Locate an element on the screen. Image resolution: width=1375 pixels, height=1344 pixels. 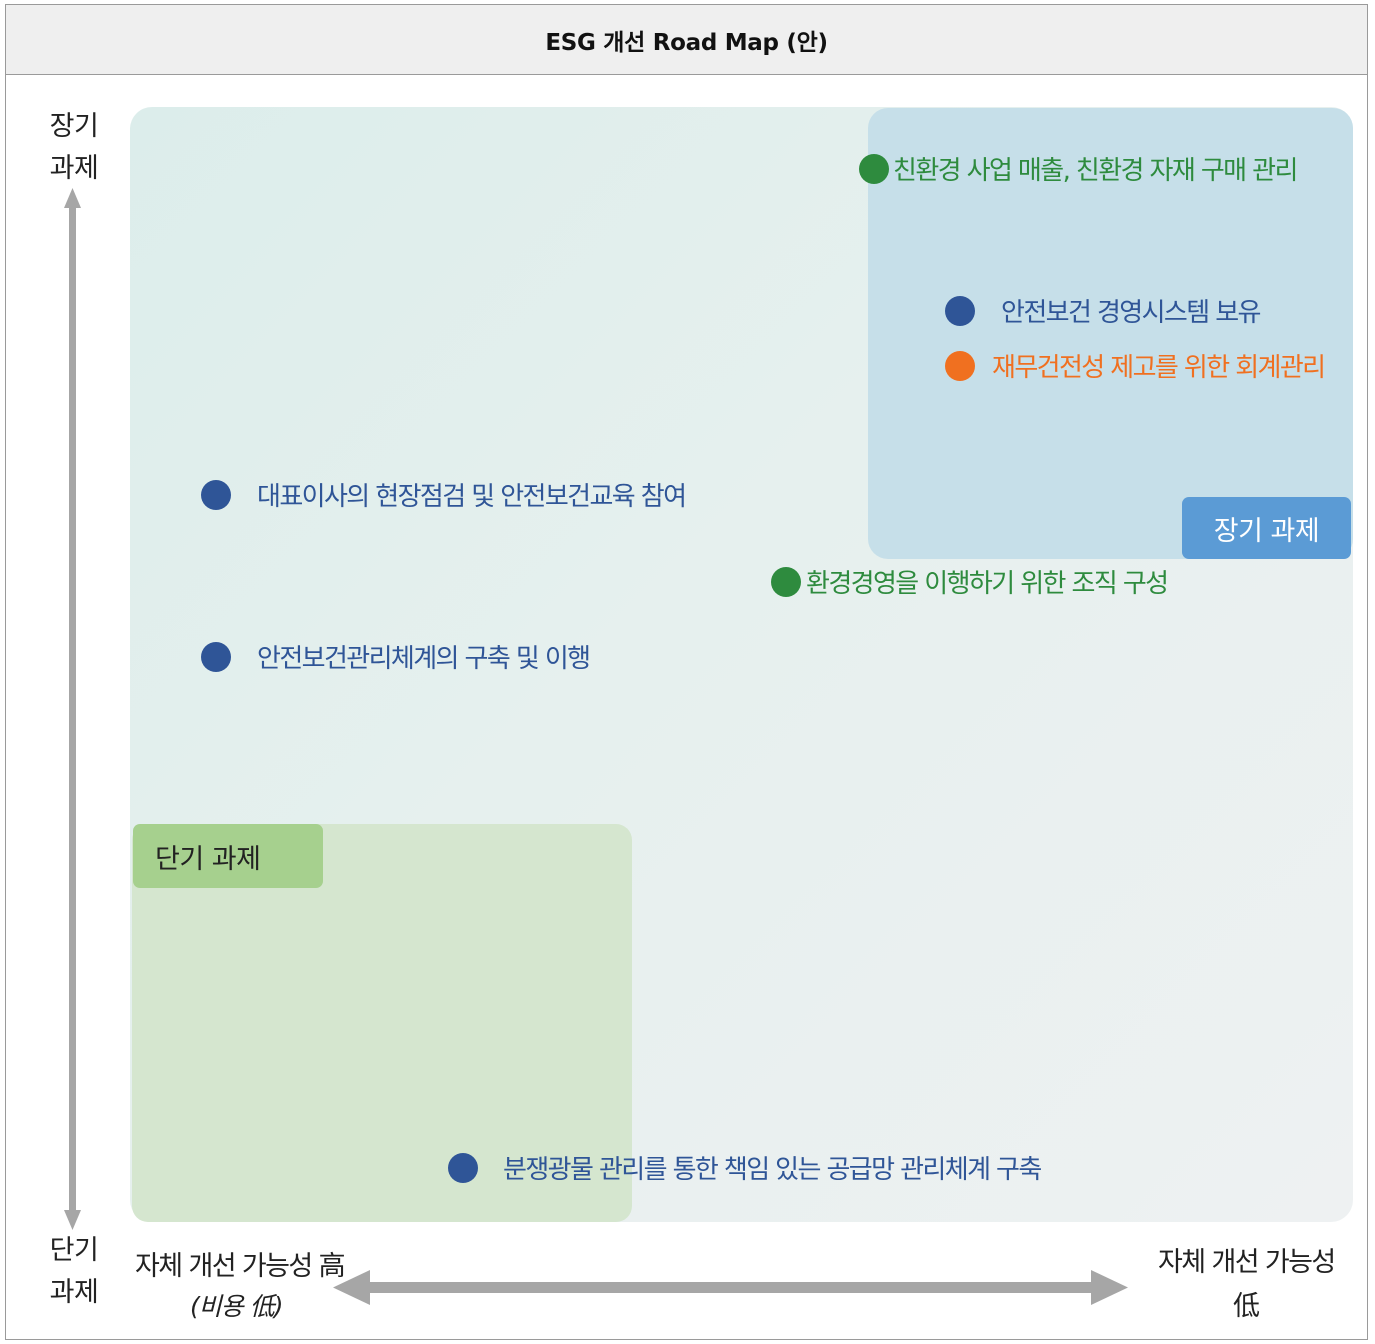
diagram-title: ESG 개선 Road Map (안) is located at coordinates (686, 40).